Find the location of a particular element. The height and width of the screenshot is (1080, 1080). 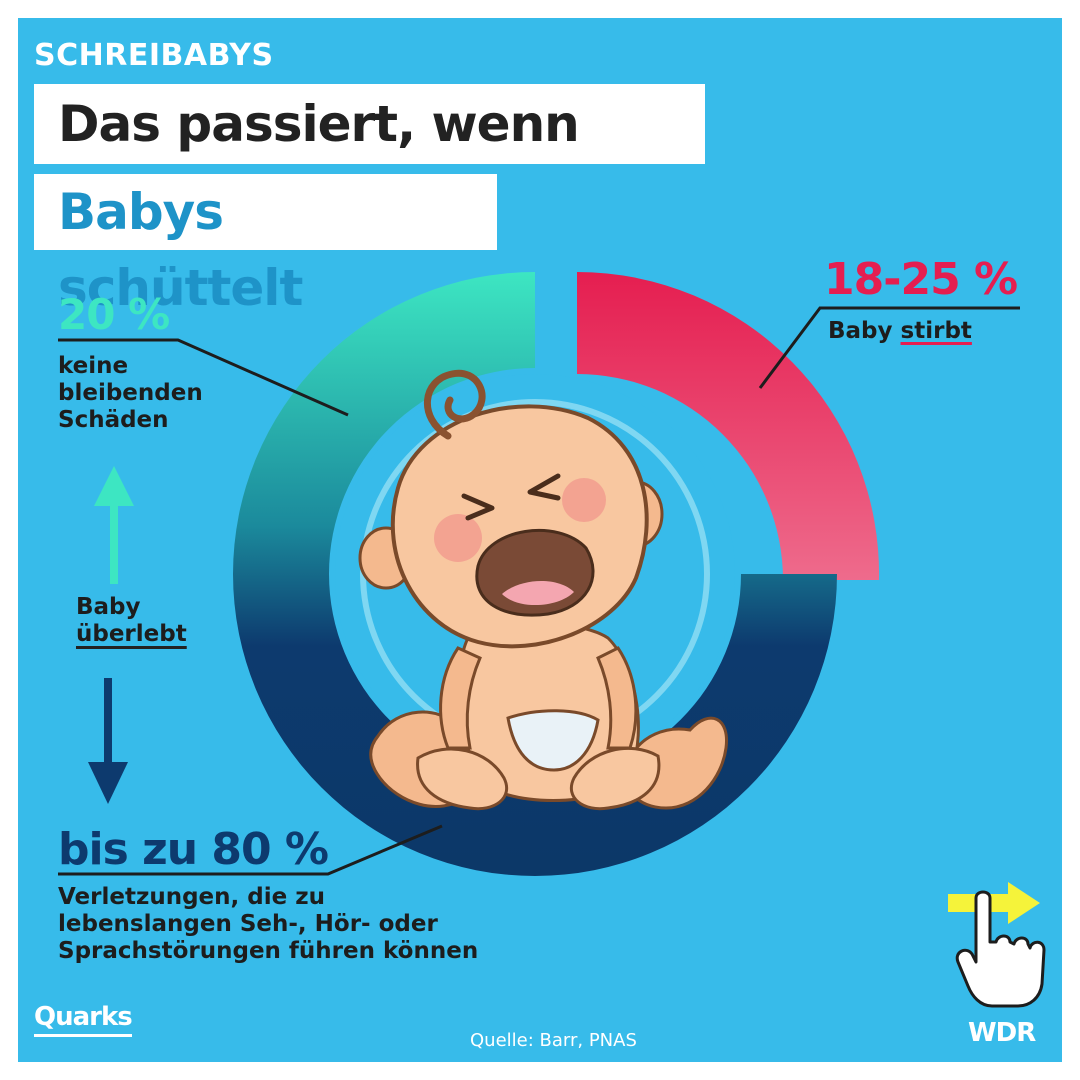

swipe-hand-icon is located at coordinates (997, 945).